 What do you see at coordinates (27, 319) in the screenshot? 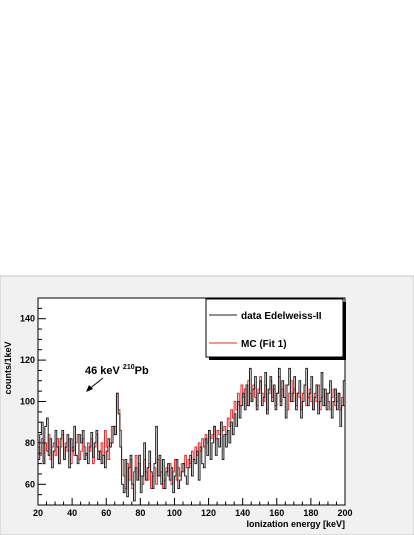
I see `y-tick-label: 140` at bounding box center [27, 319].